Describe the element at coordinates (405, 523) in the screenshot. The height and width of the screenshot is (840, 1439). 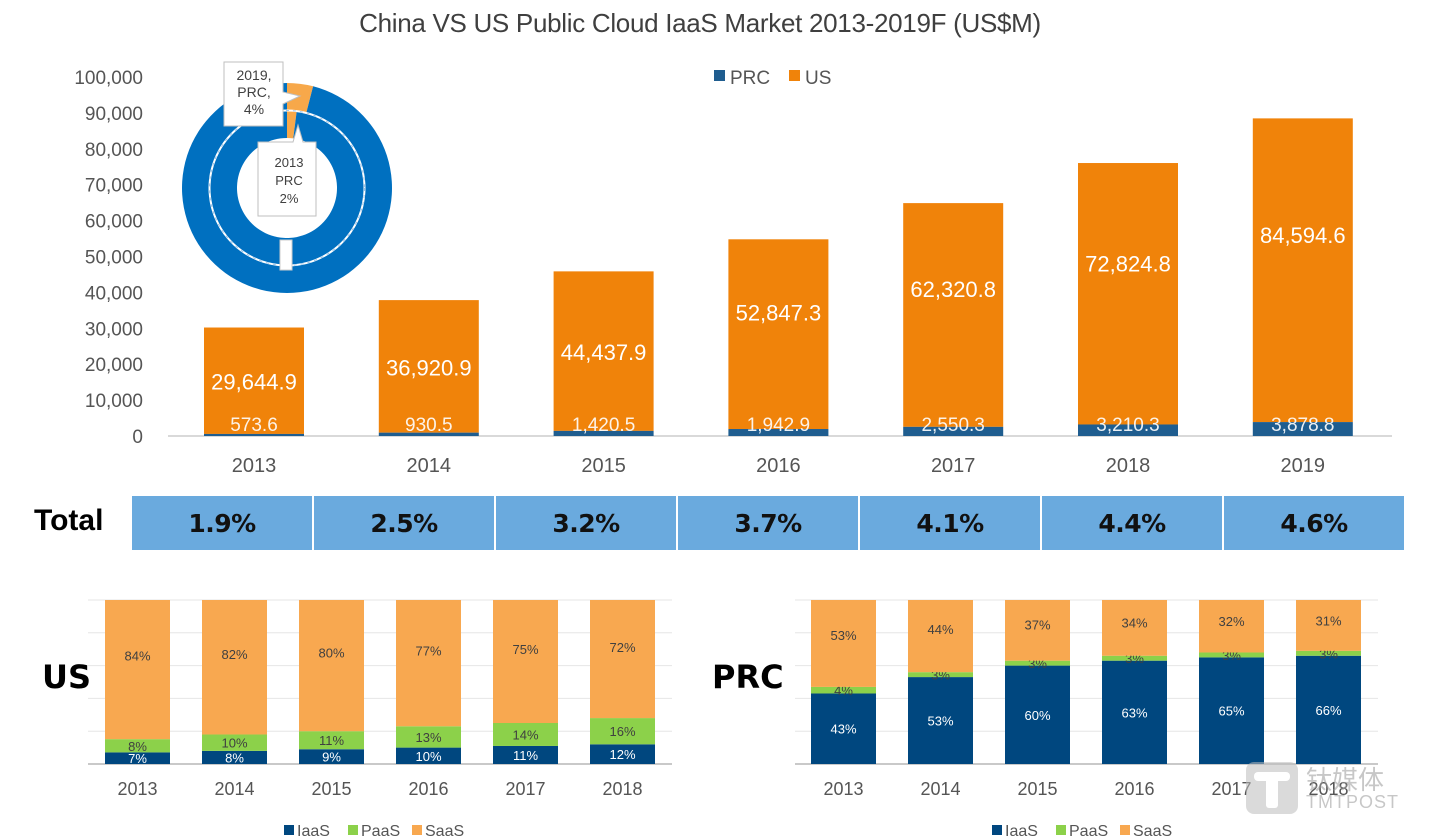
I see `total-cell-2014: 2.5%` at that location.